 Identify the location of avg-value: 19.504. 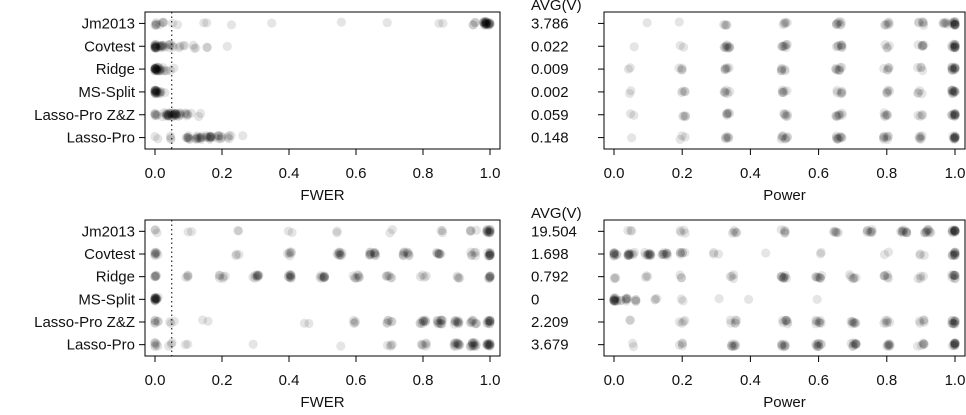
(554, 231).